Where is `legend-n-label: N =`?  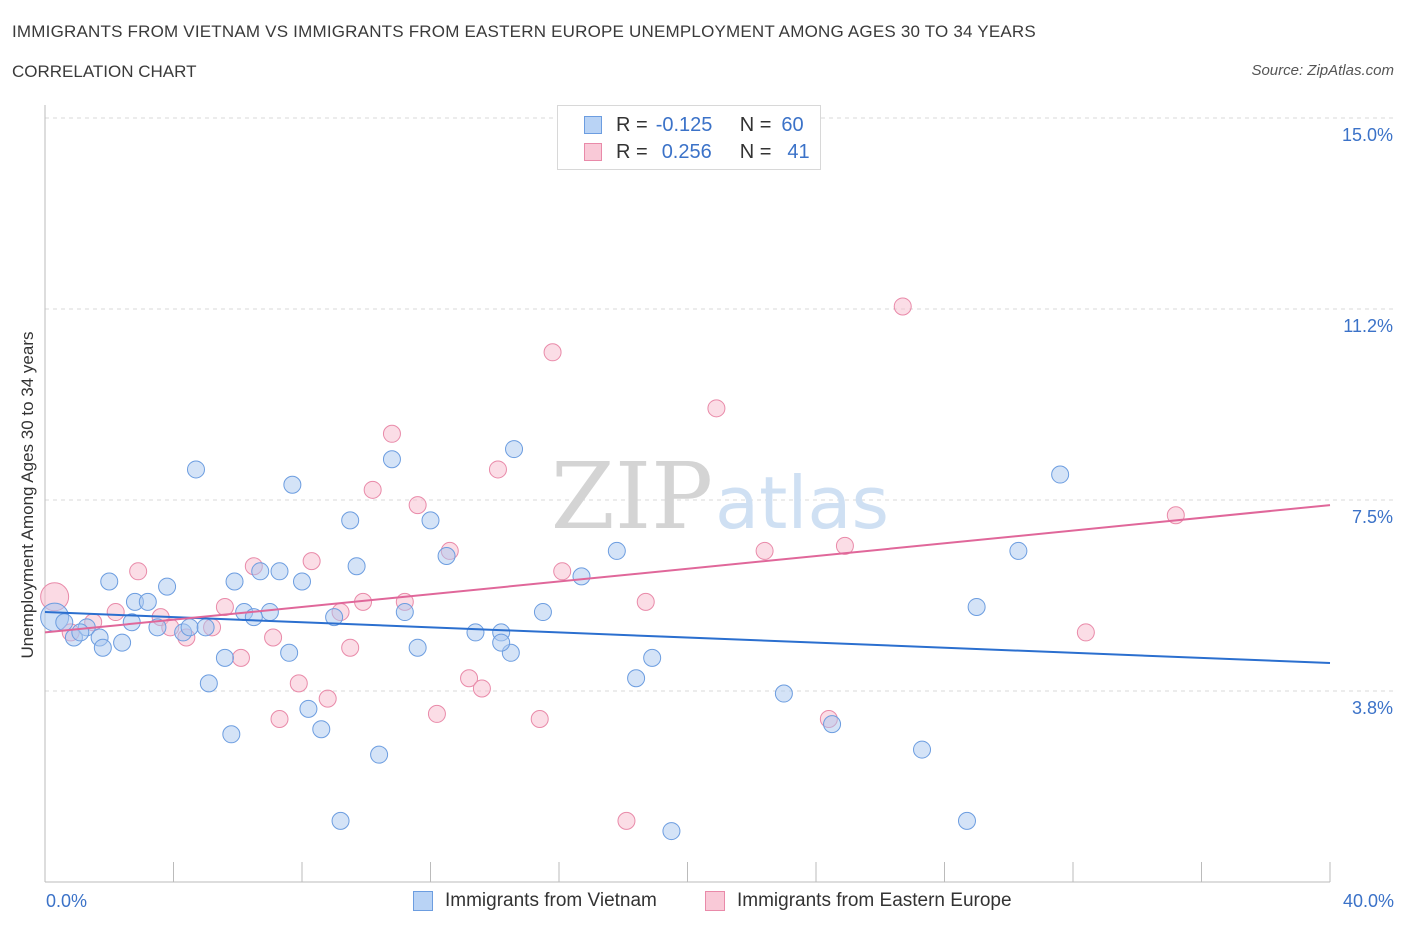
legend-n-label: N = is located at coordinates (755, 151).